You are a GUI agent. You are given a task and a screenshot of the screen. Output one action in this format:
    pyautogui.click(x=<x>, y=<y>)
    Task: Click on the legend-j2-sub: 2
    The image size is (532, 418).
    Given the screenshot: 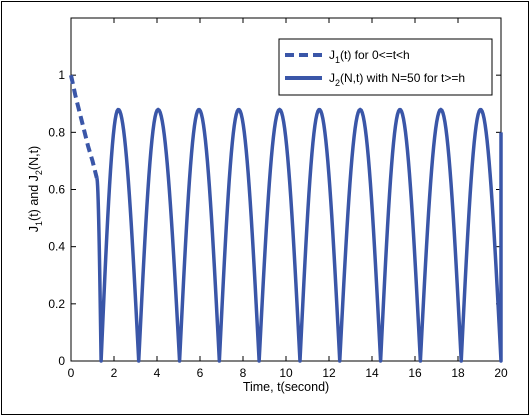 What is the action you would take?
    pyautogui.click(x=337, y=83)
    